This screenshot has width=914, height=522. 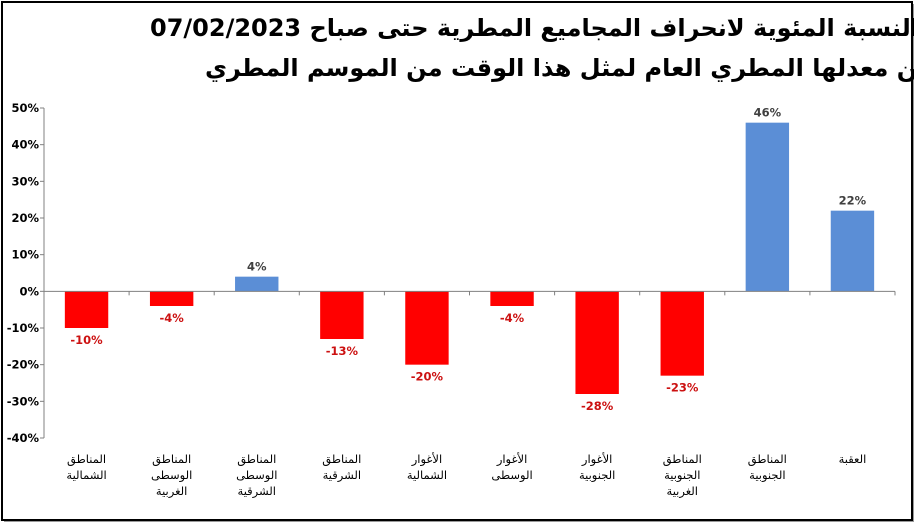 What do you see at coordinates (23, 438) in the screenshot?
I see `y-tick-label: -40%` at bounding box center [23, 438].